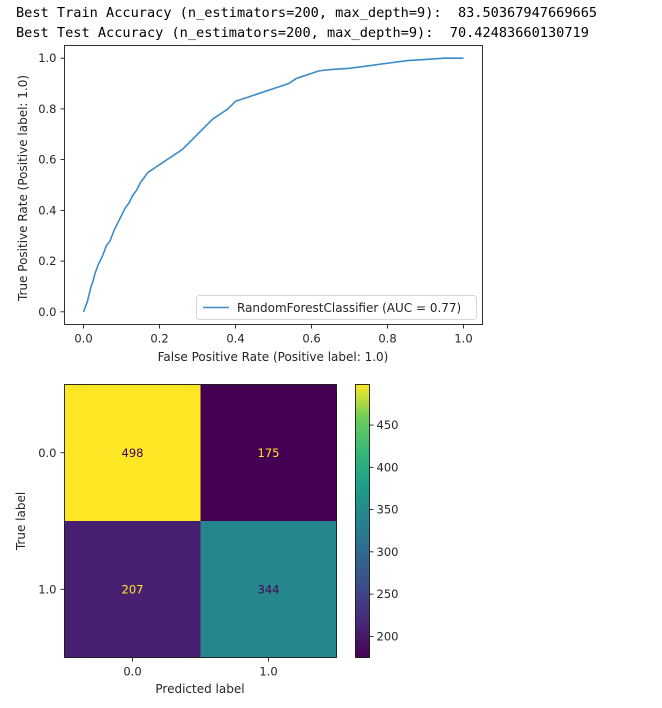  I want to click on roc-y-axis-label: True Positive Rate (Positive label: 1.0), so click(23, 188).